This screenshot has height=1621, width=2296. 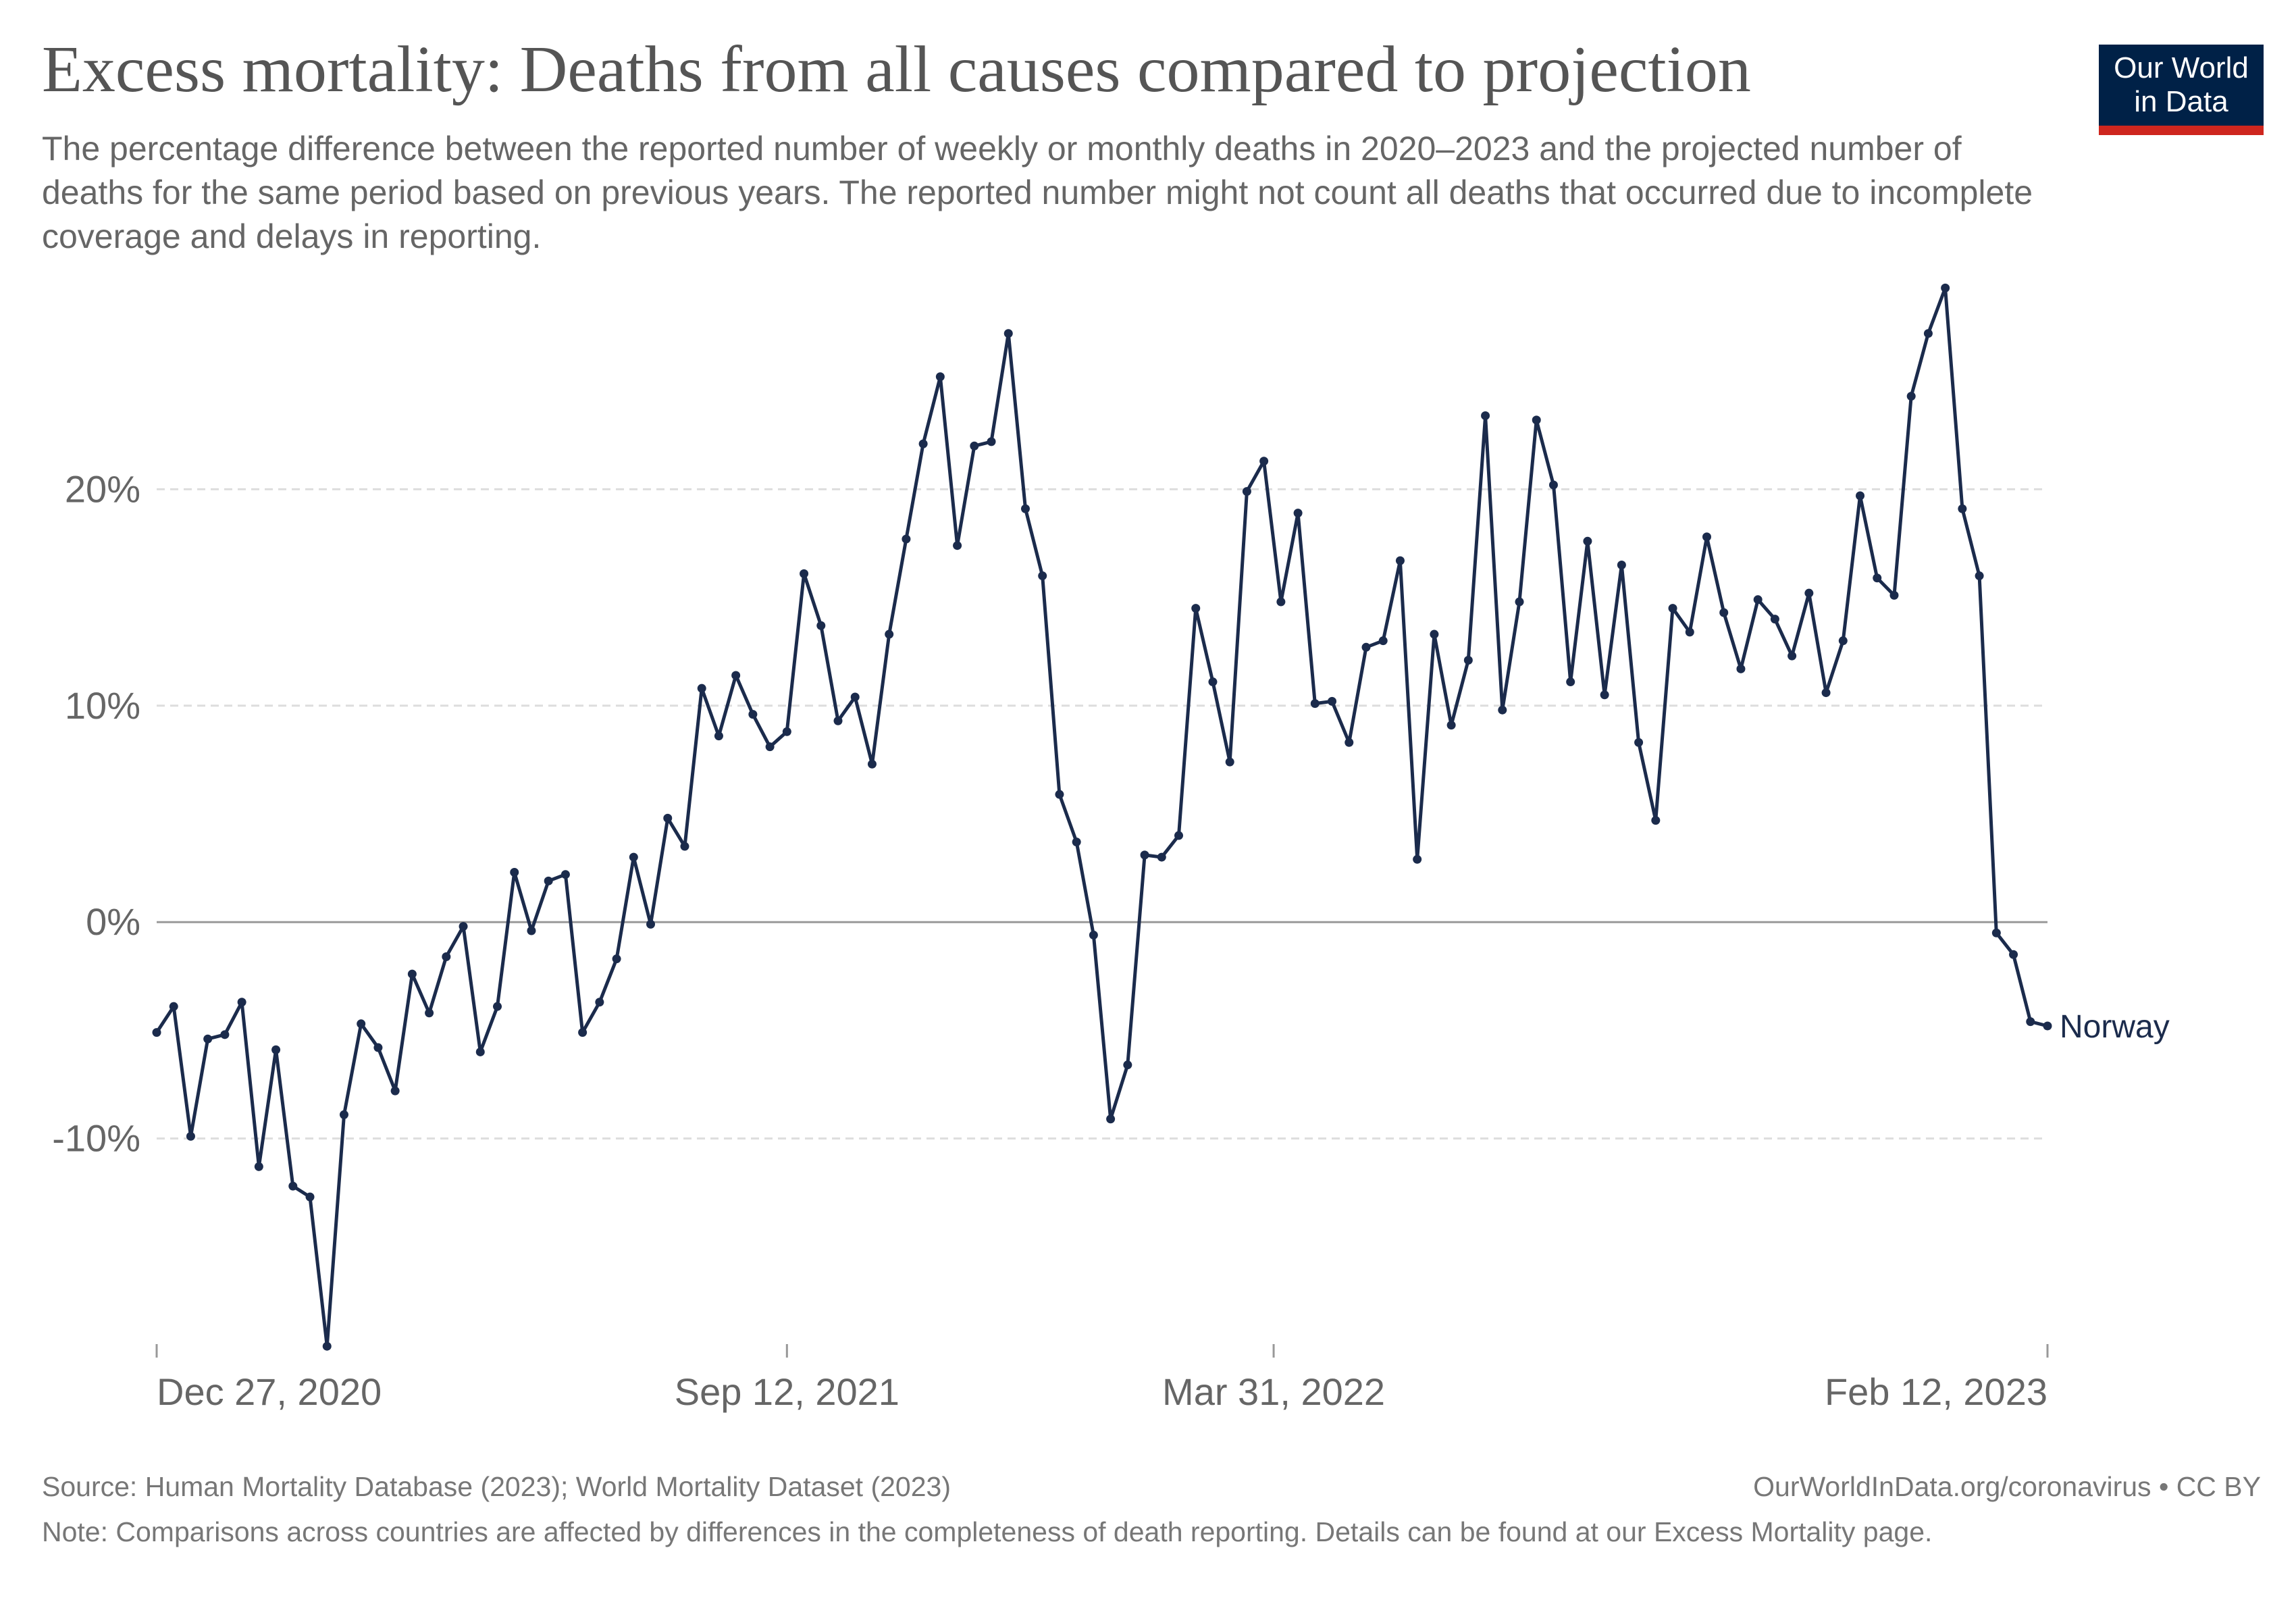 I want to click on x-tick-label: Mar 31, 2022, so click(x=1273, y=1391).